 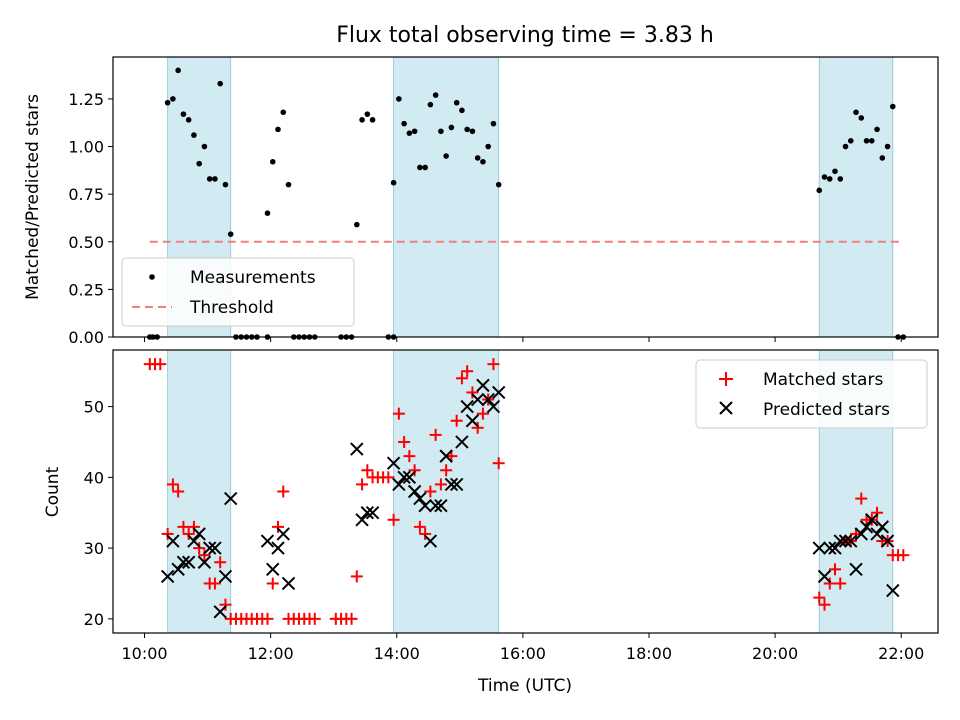 I want to click on ratio-y-axis-label: Matched/Predicted stars, so click(x=33, y=197).